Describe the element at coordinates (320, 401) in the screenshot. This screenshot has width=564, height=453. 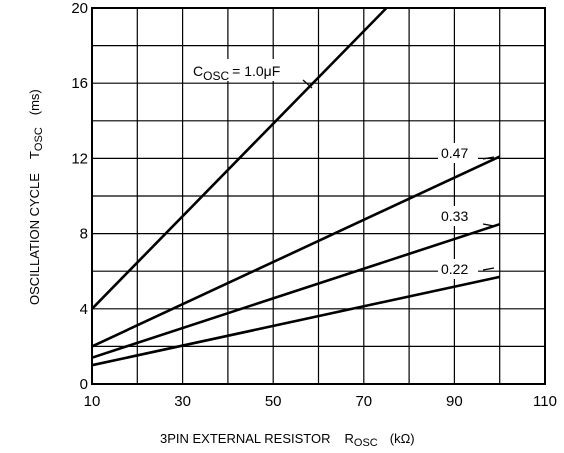
I see `x-tick-labels: 10 30 50 70 90 110` at that location.